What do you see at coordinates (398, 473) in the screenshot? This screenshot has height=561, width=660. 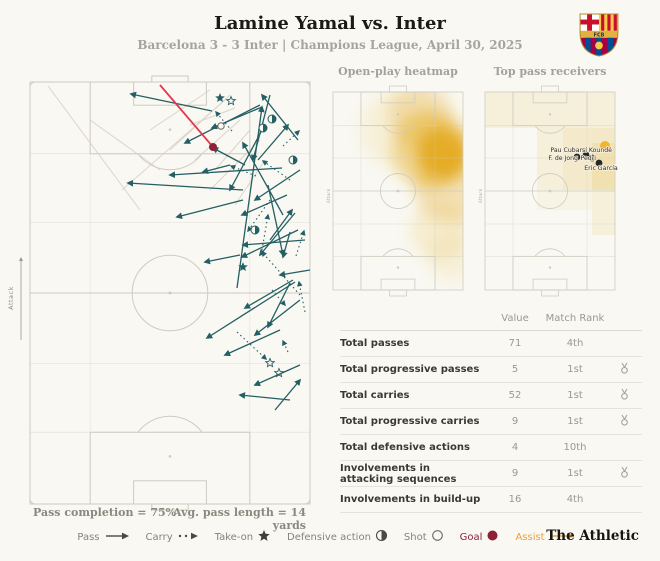 I see `stat-label: Involvements in attacking sequences` at bounding box center [398, 473].